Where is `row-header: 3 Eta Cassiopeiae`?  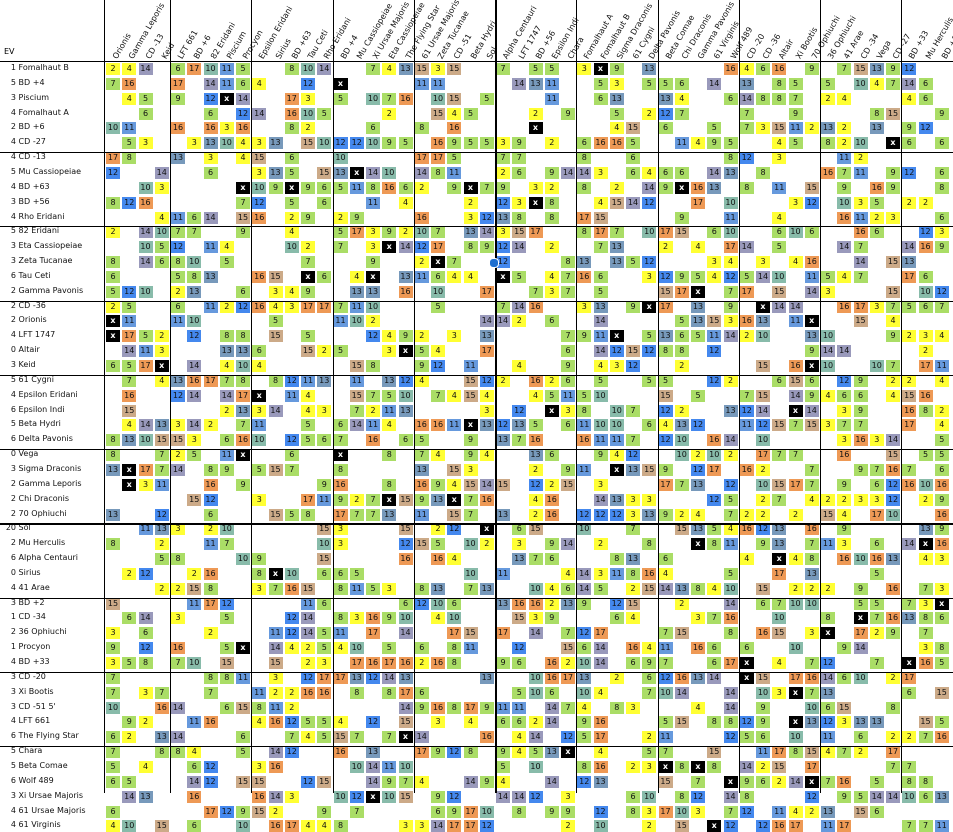
row-header: 3 Eta Cassiopeiae is located at coordinates (43, 246).